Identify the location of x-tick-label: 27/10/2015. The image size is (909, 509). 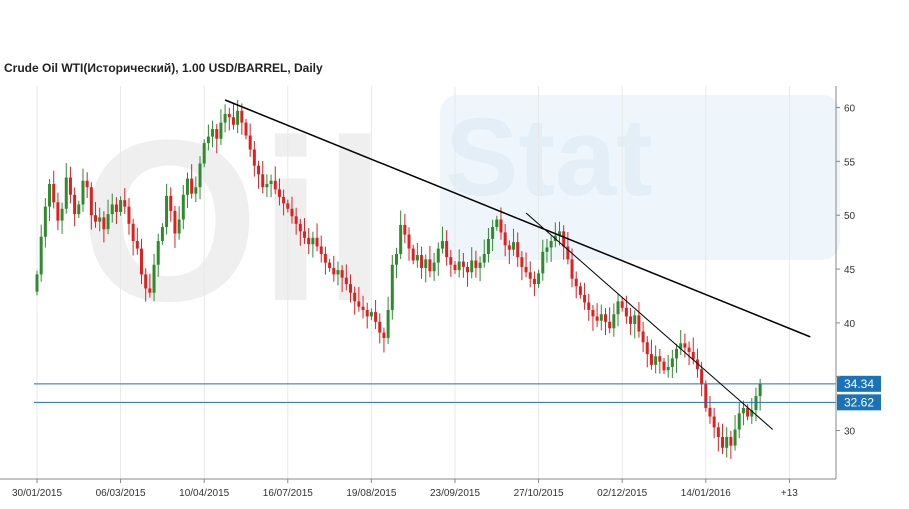
(539, 493).